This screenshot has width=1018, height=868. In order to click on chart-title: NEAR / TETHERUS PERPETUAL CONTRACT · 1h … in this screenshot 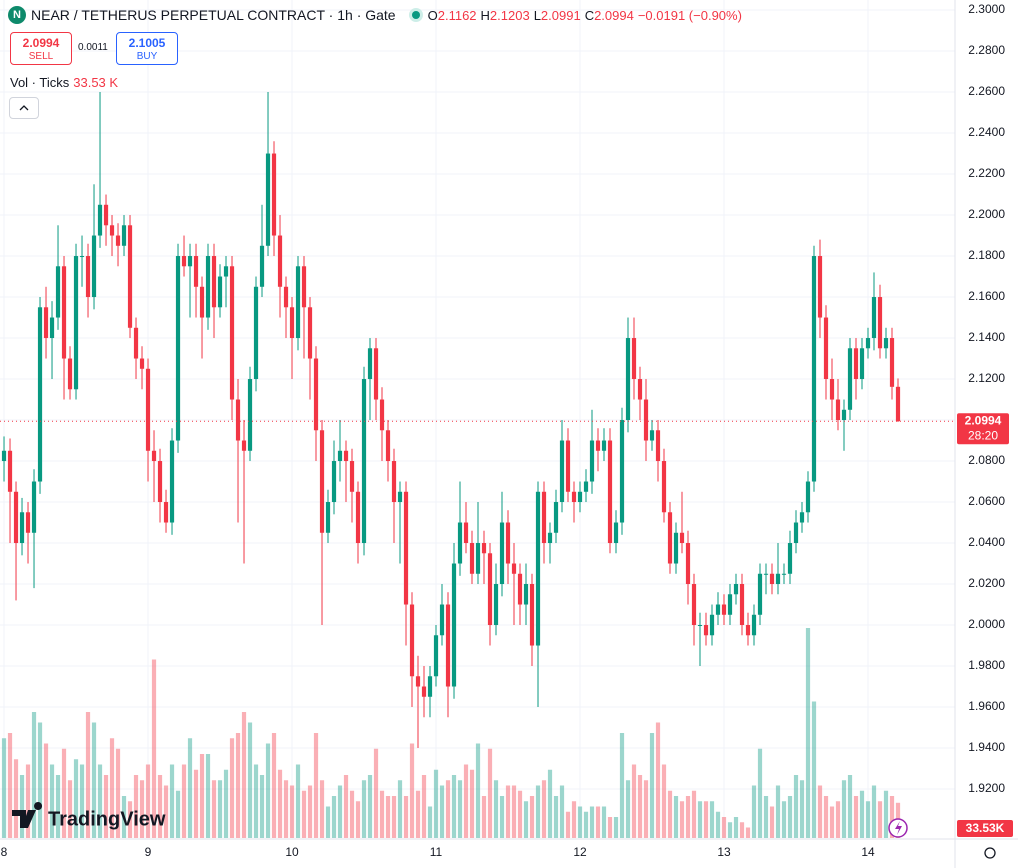, I will do `click(213, 15)`.